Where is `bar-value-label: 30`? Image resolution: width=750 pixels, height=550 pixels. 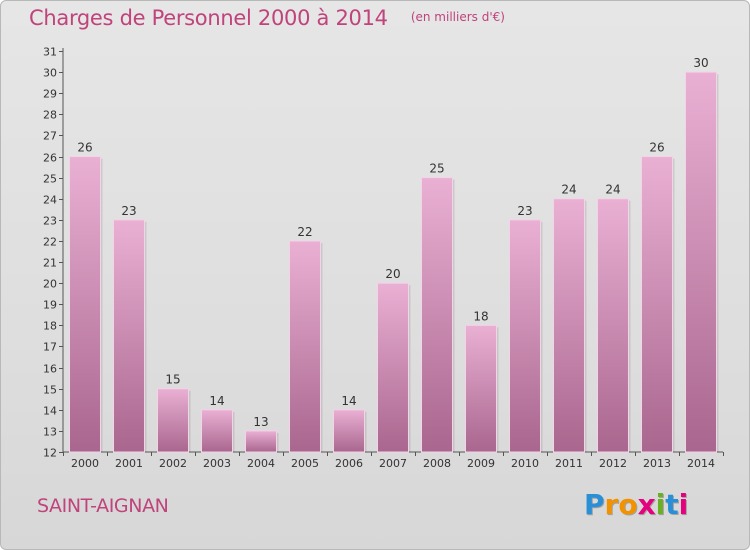 bar-value-label: 30 is located at coordinates (700, 63).